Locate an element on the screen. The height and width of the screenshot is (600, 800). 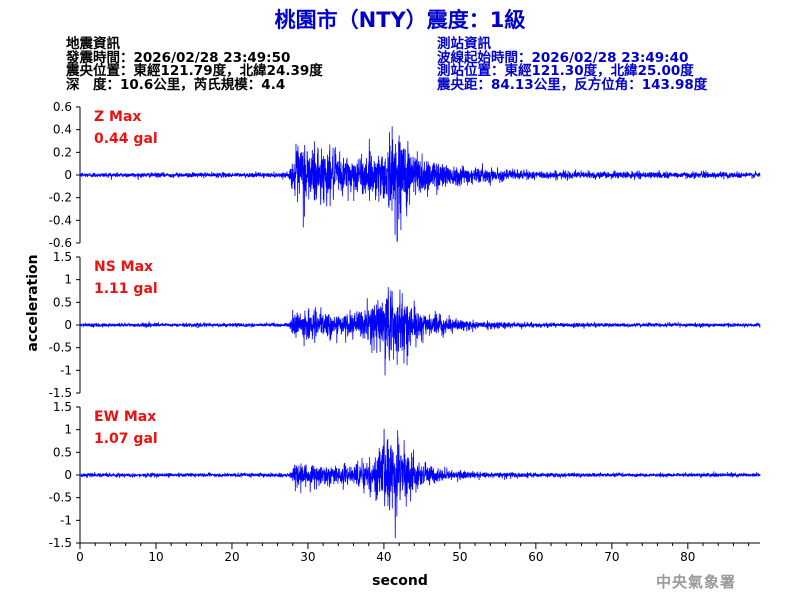
agency-credit: 中央氣象署 is located at coordinates (696, 582).